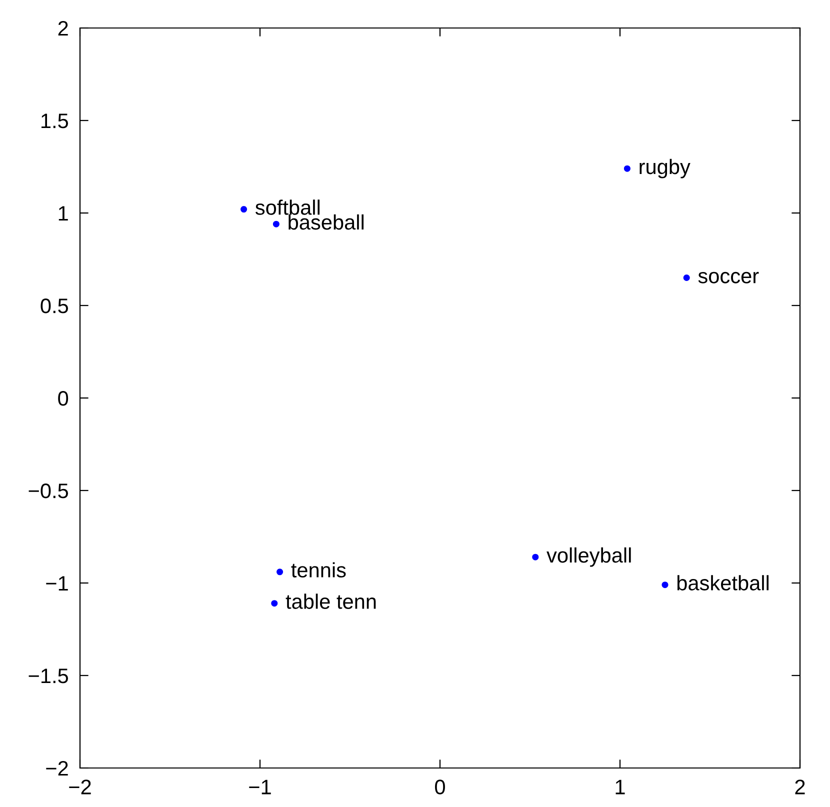 The width and height of the screenshot is (830, 807). Describe the element at coordinates (57, 768) in the screenshot. I see `y-tick-label: −2` at that location.